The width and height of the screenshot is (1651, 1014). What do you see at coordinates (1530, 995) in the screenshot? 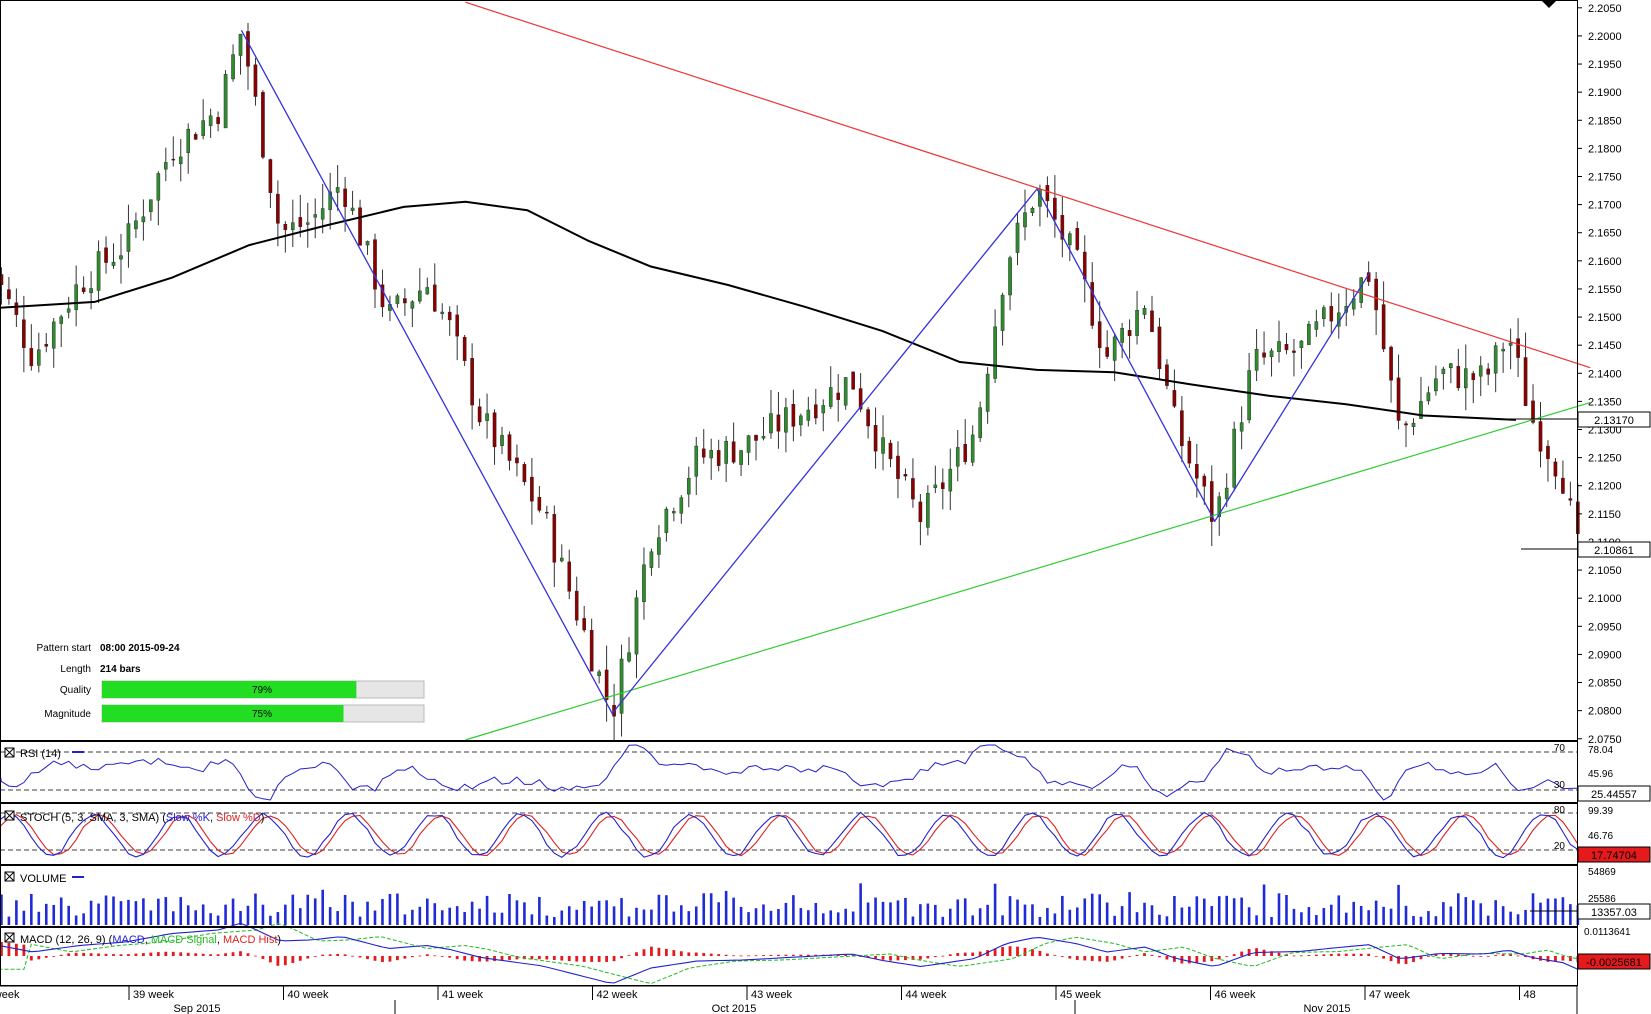
I see `week-label: 48` at bounding box center [1530, 995].